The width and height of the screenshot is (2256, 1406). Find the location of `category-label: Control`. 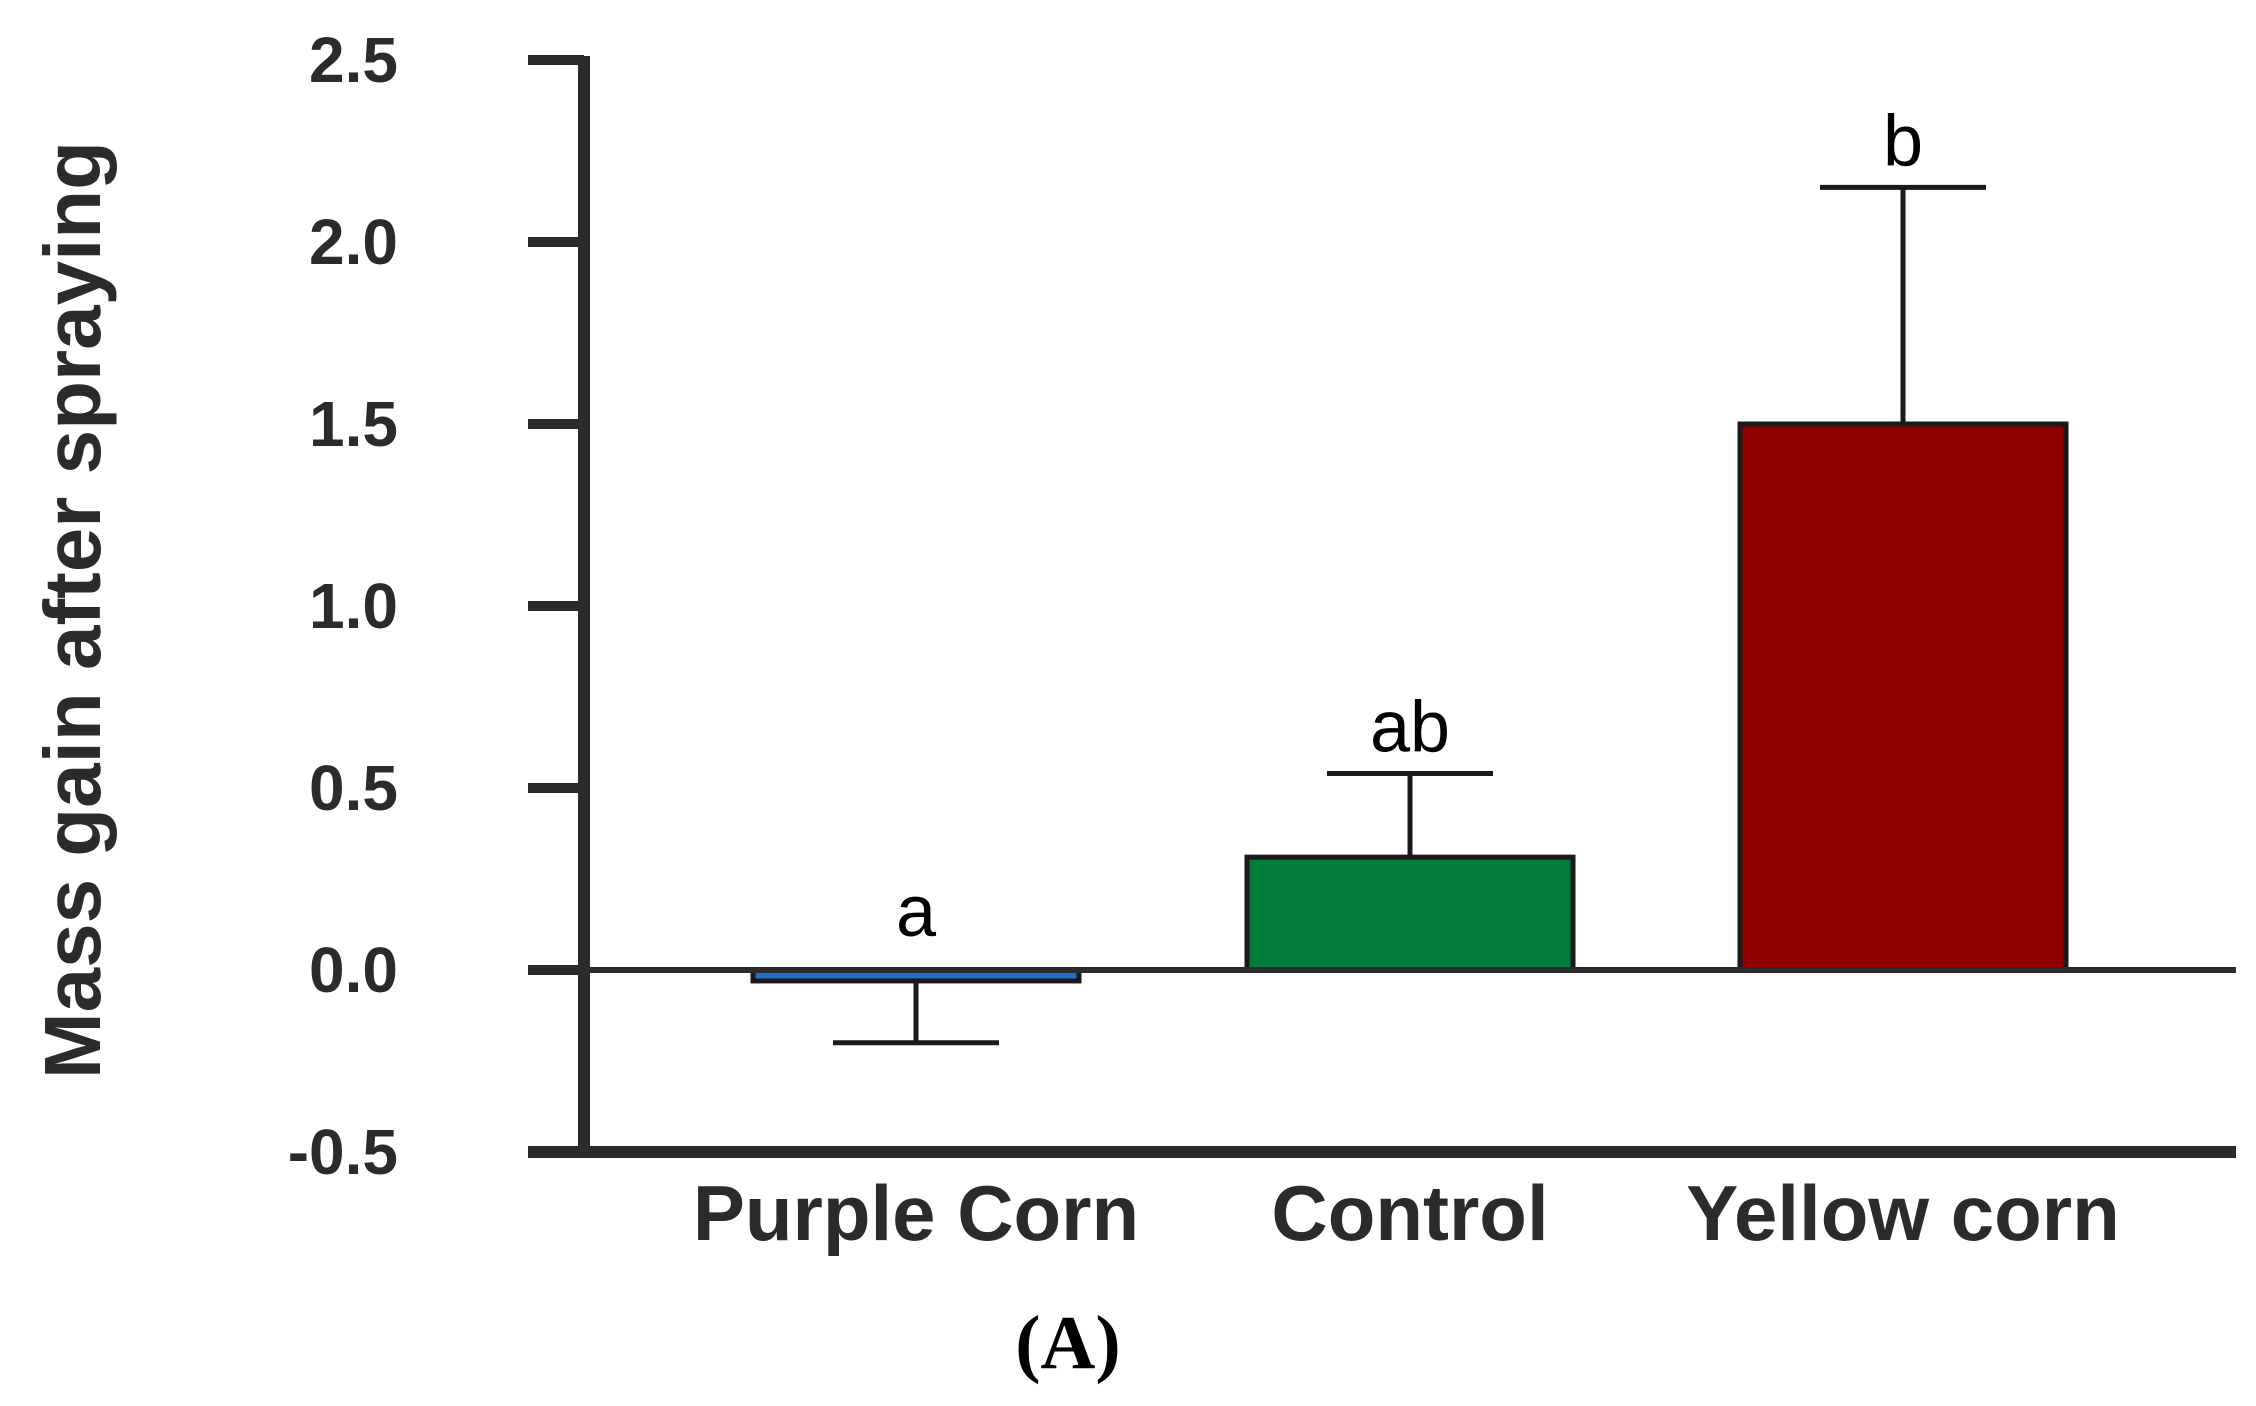

category-label: Control is located at coordinates (1409, 1213).